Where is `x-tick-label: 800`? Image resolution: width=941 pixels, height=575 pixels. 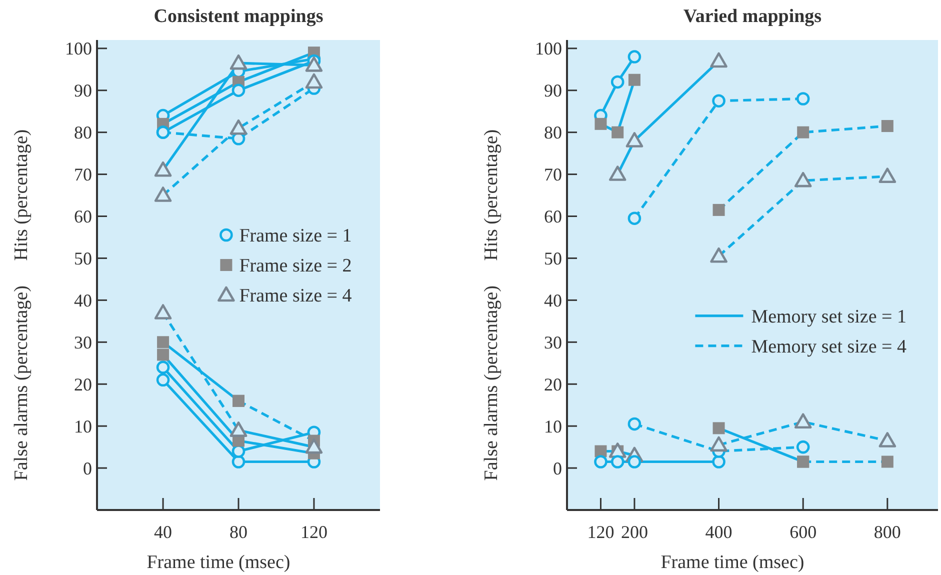 x-tick-label: 800 is located at coordinates (887, 532).